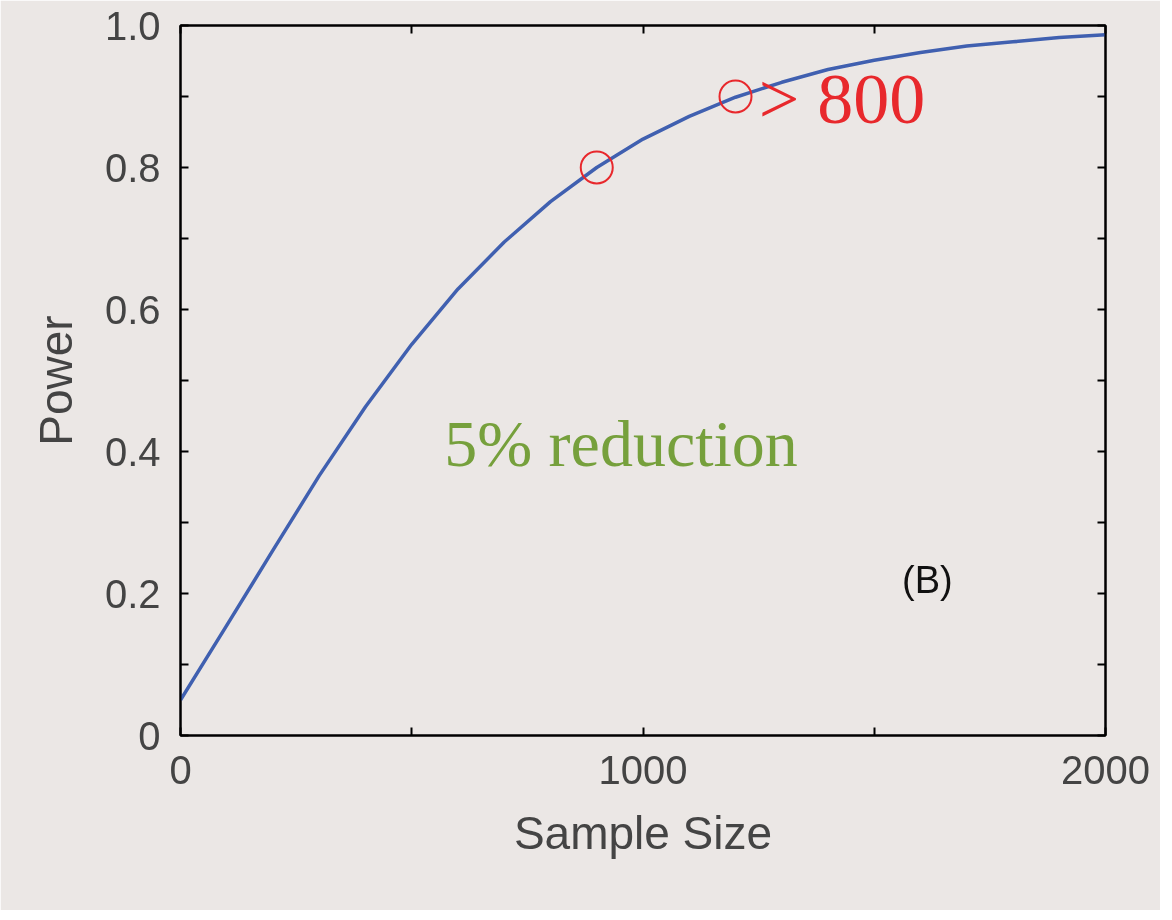  What do you see at coordinates (180, 769) in the screenshot?
I see `x-tick-label: 0` at bounding box center [180, 769].